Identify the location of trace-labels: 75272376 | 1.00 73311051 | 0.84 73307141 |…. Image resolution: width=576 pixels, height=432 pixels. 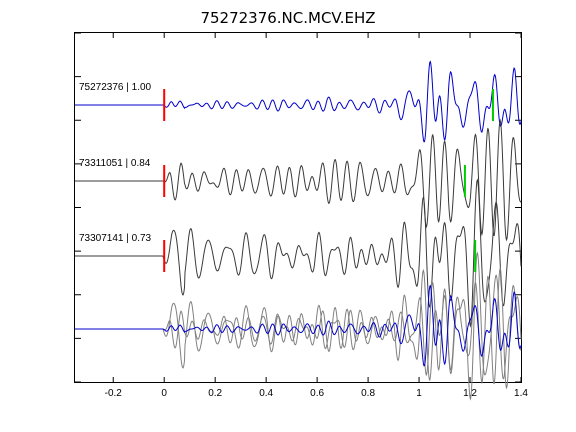
(115, 163).